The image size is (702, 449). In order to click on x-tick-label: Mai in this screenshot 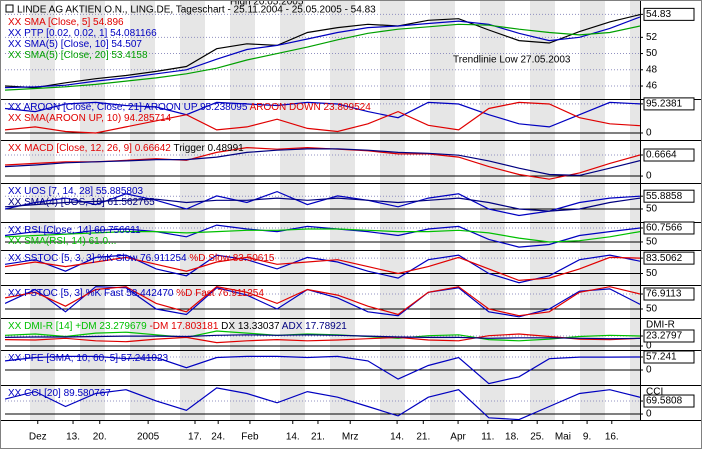, I will do `click(563, 437)`.